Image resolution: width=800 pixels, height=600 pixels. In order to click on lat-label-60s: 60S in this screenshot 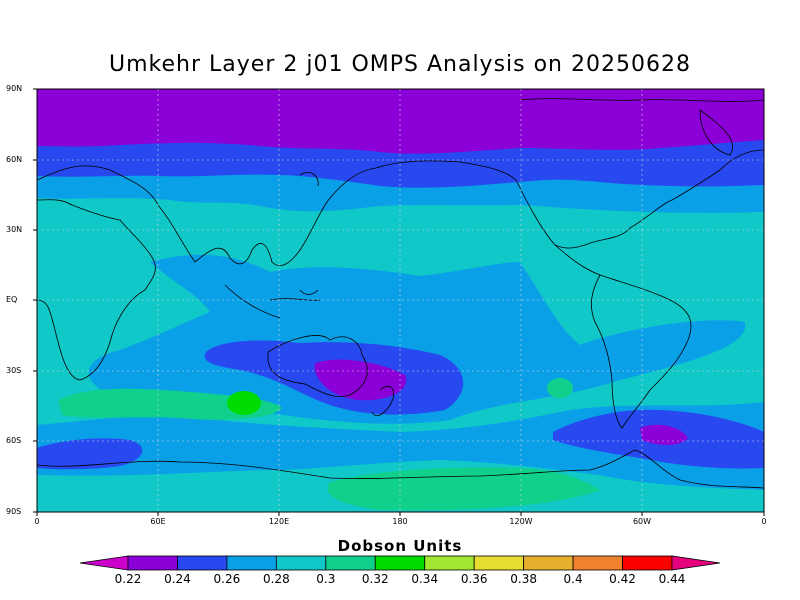, I will do `click(14, 440)`.